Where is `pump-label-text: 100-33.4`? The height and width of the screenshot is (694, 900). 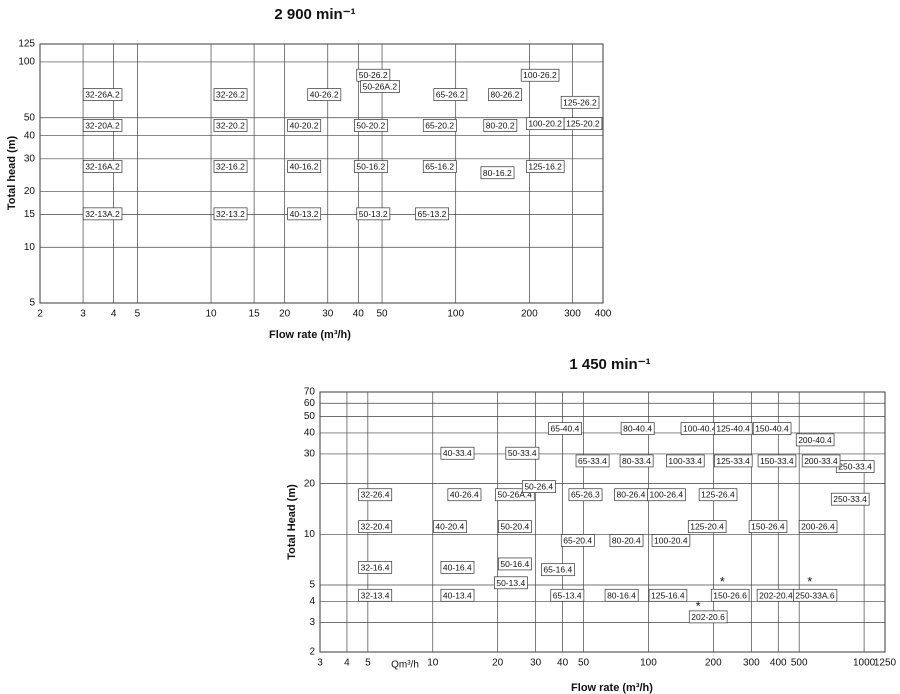
pump-label-text: 100-33.4 is located at coordinates (685, 461).